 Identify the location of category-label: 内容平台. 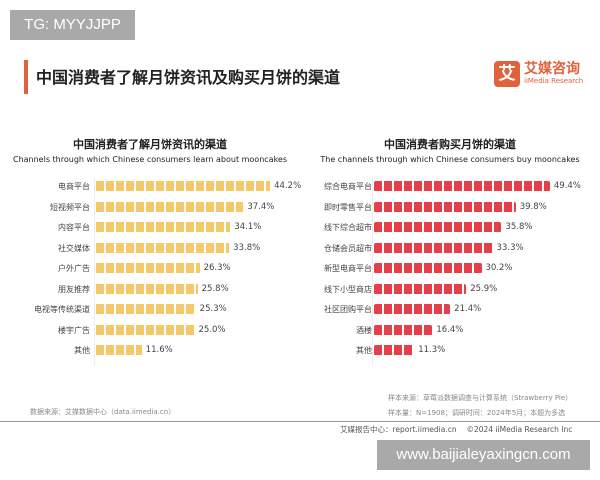
(74, 227).